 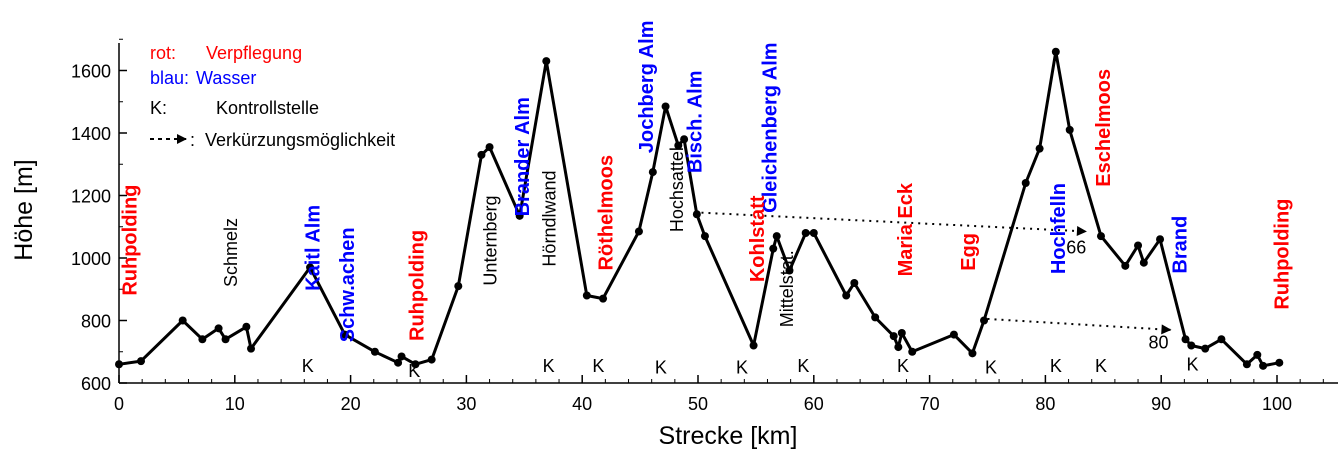 What do you see at coordinates (313, 248) in the screenshot?
I see `place-label: Kaitl Alm` at bounding box center [313, 248].